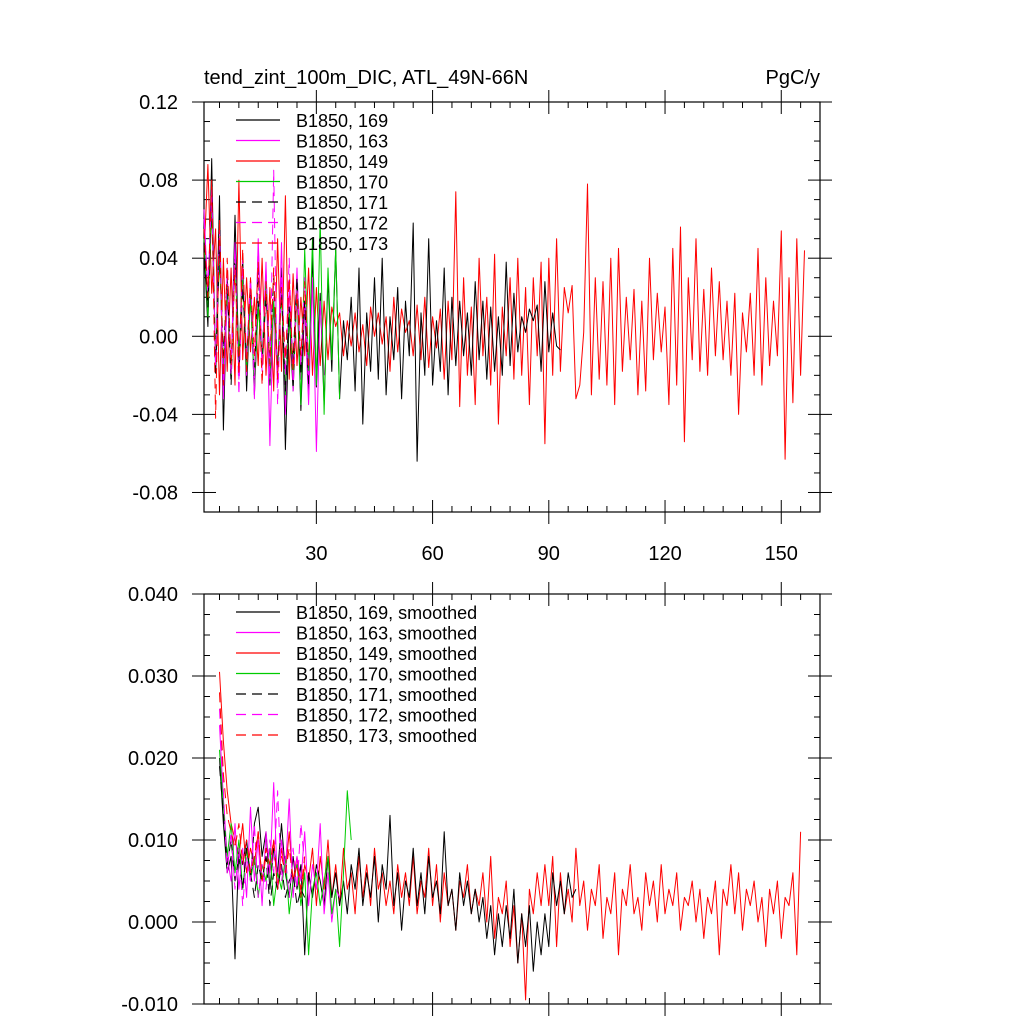 The height and width of the screenshot is (1029, 1024). Describe the element at coordinates (342, 244) in the screenshot. I see `legend-label: B1850, 173` at that location.